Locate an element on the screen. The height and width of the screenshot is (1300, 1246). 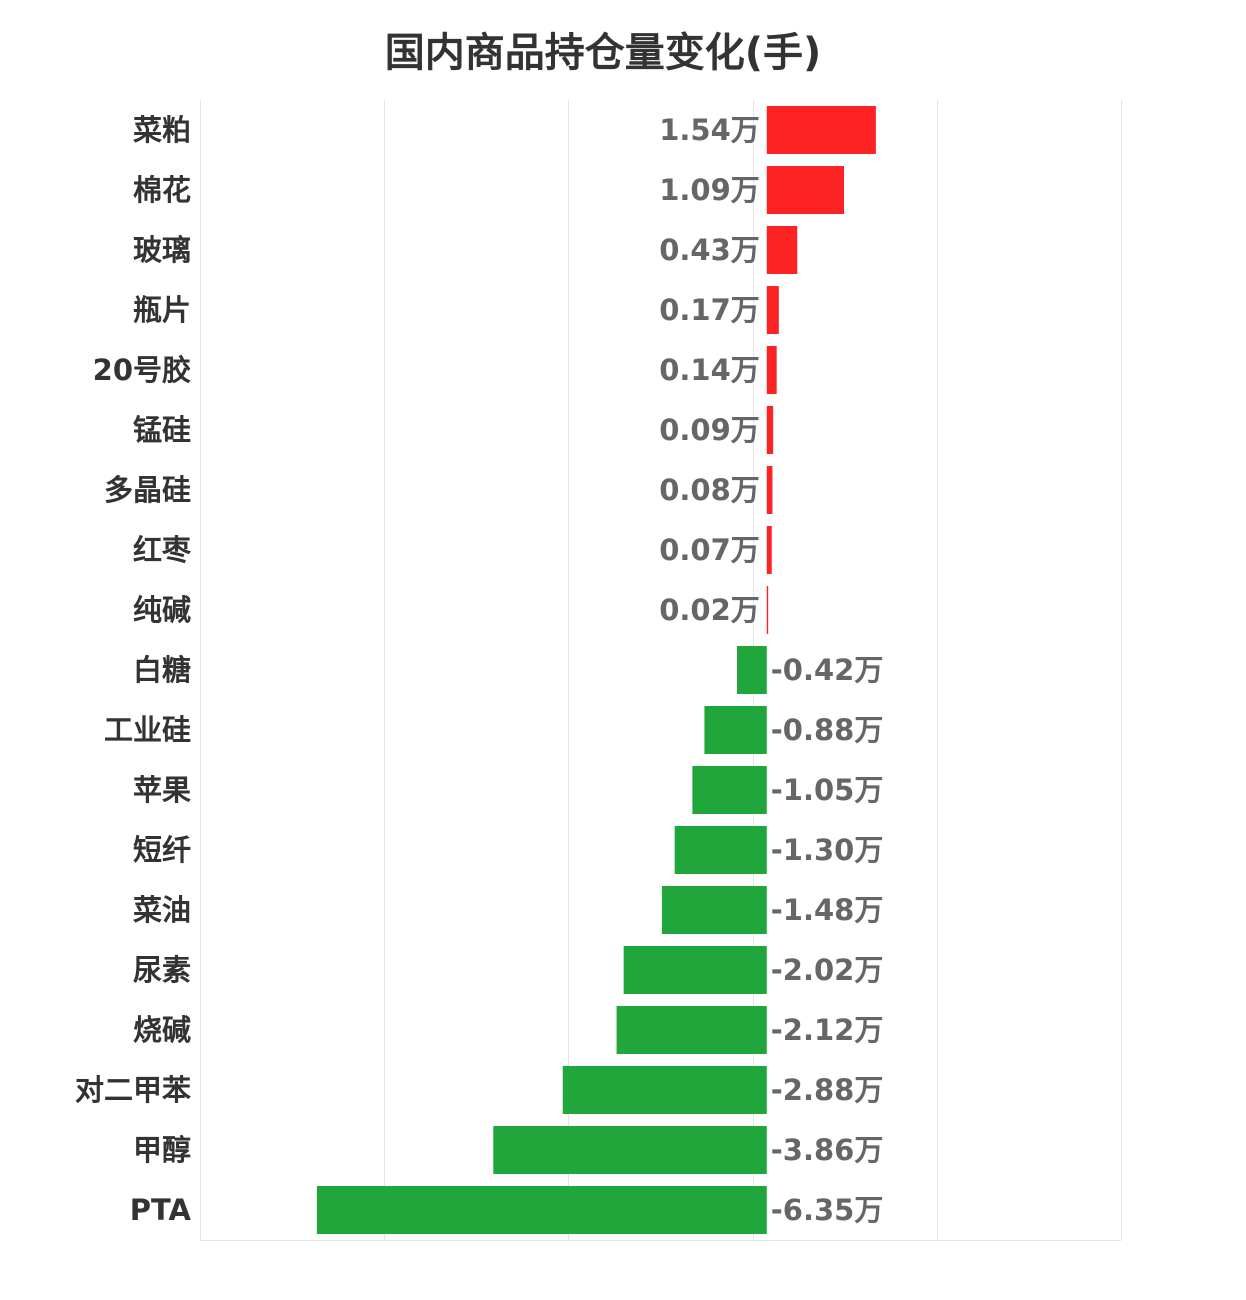
category-label: 玻璃 is located at coordinates (162, 250).